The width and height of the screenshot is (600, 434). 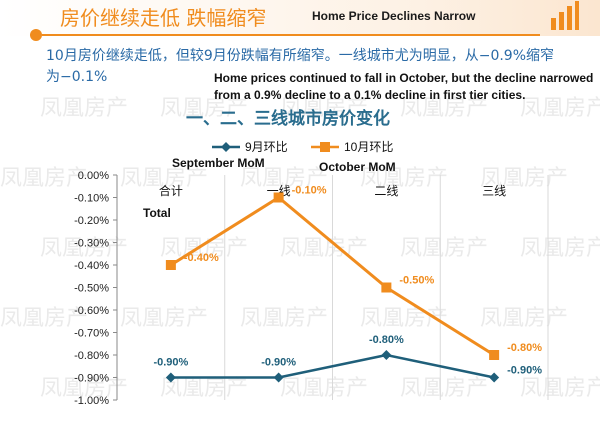 What do you see at coordinates (36, 35) in the screenshot?
I see `title-bullet` at bounding box center [36, 35].